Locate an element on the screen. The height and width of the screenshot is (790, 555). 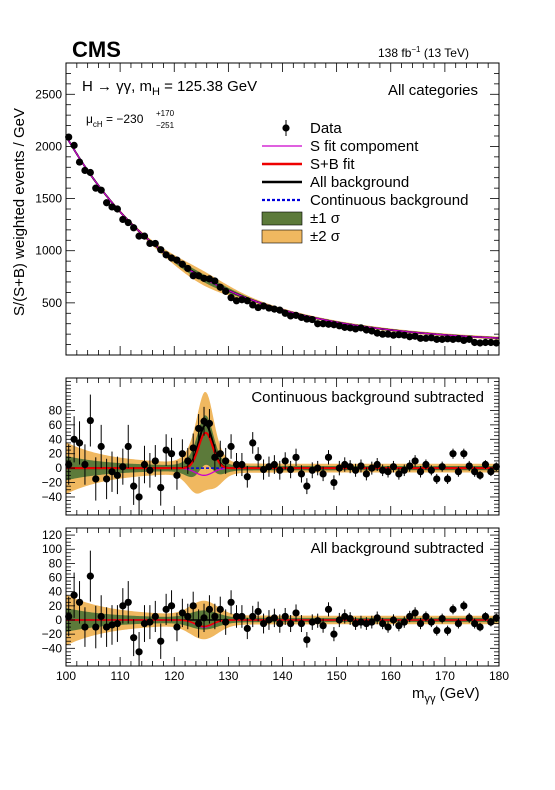
y-tick-label: 500 is located at coordinates (52, 303).